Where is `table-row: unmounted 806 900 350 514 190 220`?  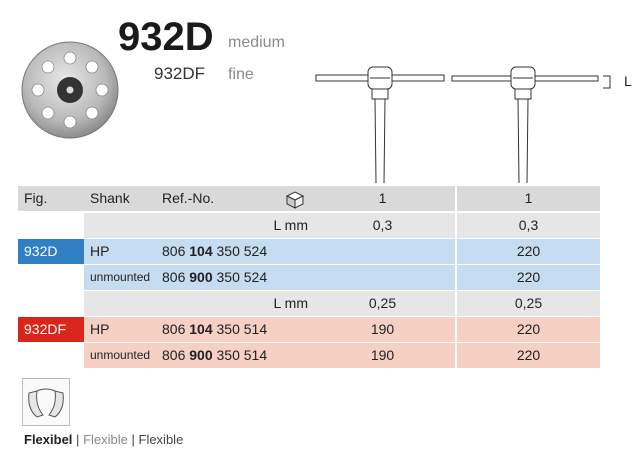
table-row: unmounted 806 900 350 514 190 220 is located at coordinates (309, 355).